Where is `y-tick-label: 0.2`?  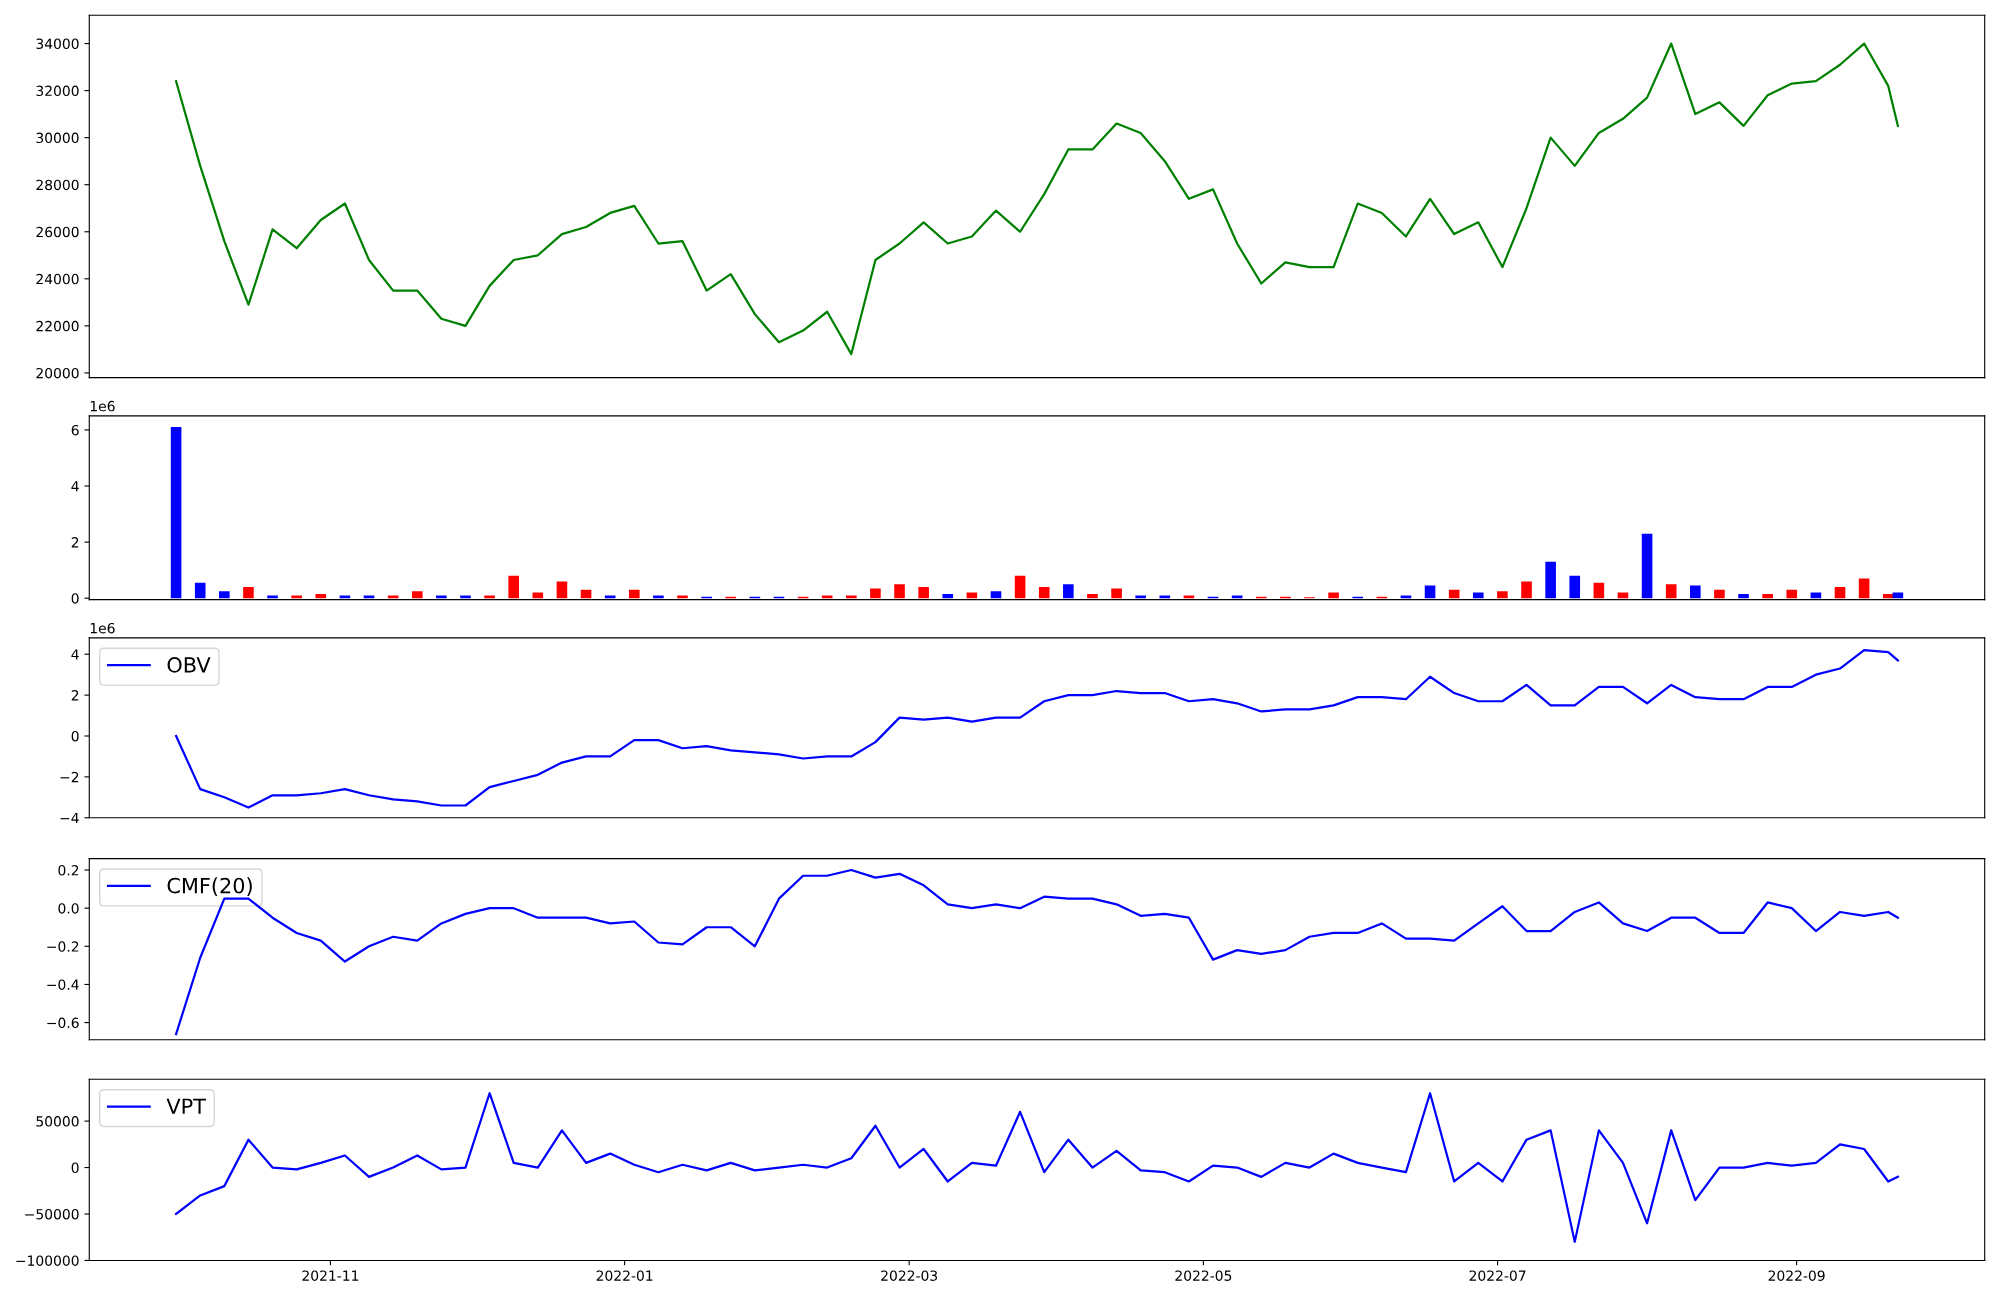 y-tick-label: 0.2 is located at coordinates (68, 870).